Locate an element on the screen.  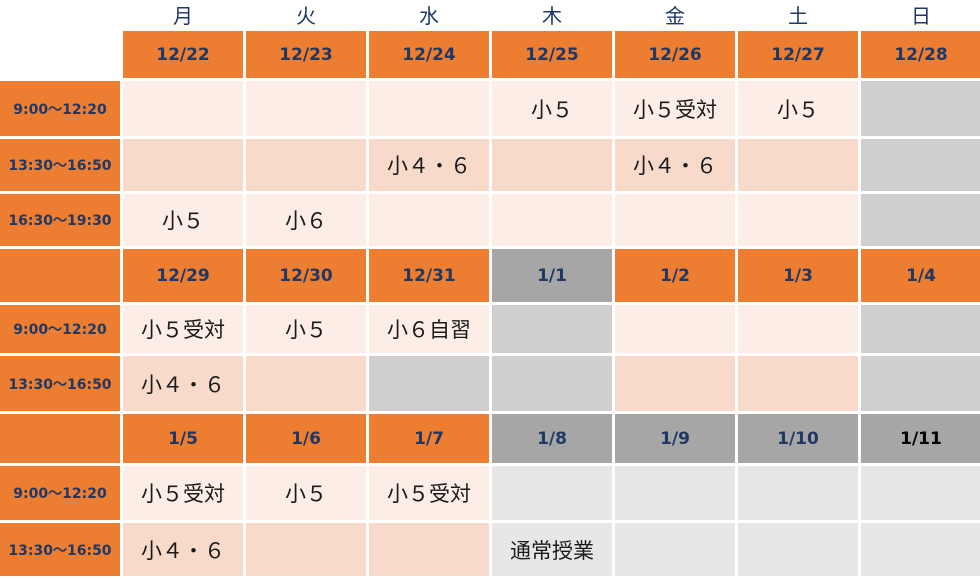
date-cell: 12/22 is located at coordinates (183, 54).